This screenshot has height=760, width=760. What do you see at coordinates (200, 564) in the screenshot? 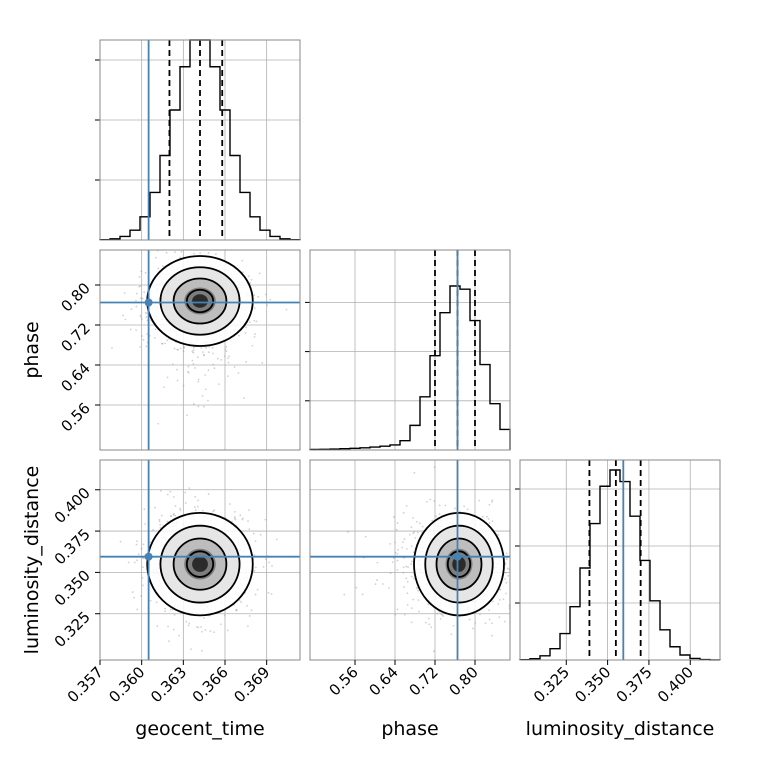
I see `contour-line` at bounding box center [200, 564].